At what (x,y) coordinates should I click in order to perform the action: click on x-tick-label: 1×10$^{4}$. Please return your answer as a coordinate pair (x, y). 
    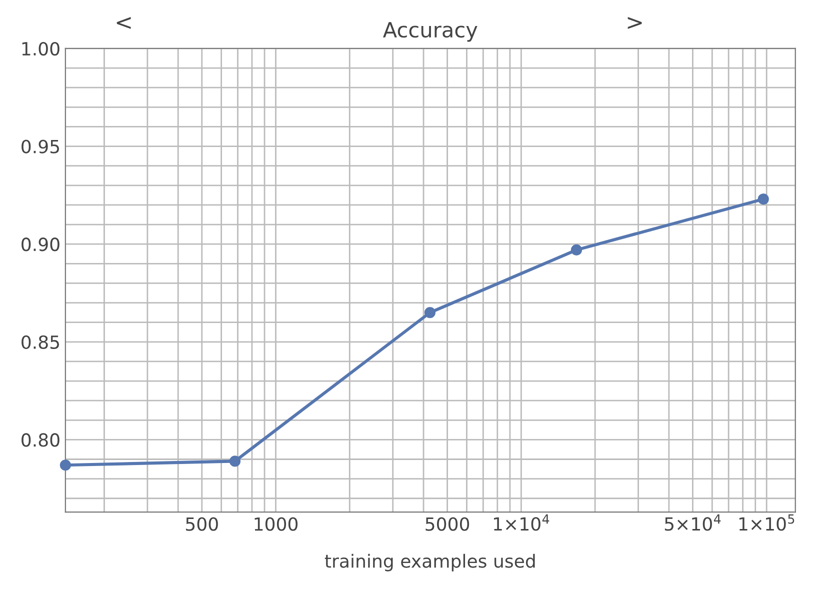
    Looking at the image, I should click on (522, 522).